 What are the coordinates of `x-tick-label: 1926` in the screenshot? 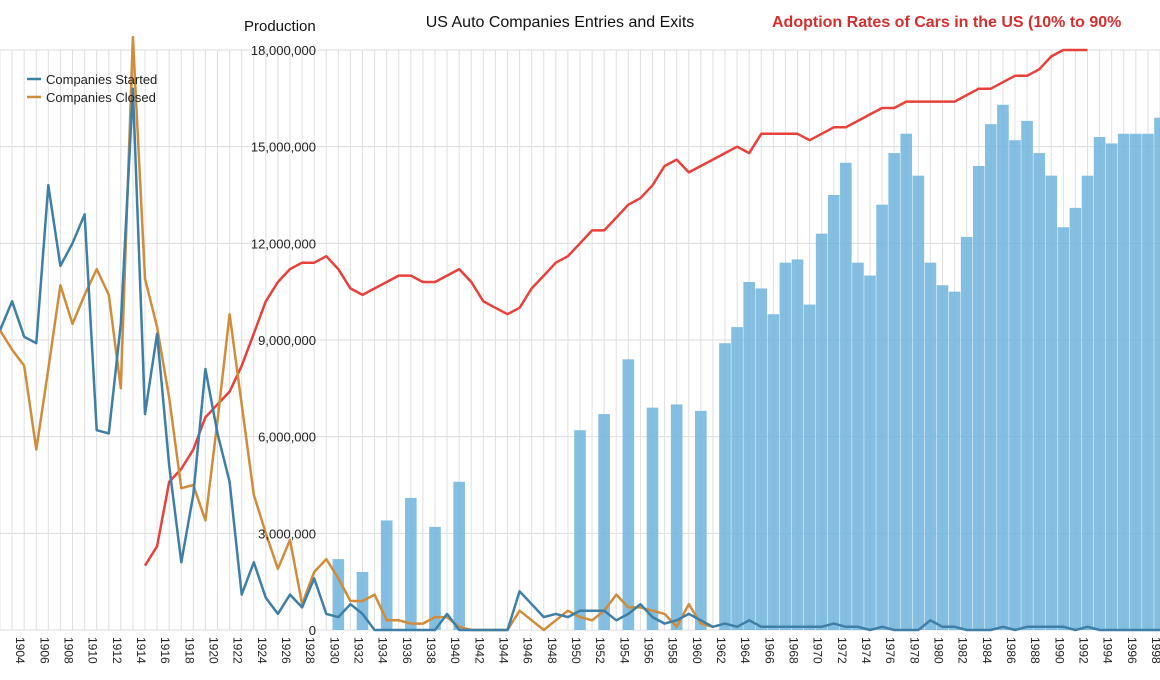 It's located at (286, 650).